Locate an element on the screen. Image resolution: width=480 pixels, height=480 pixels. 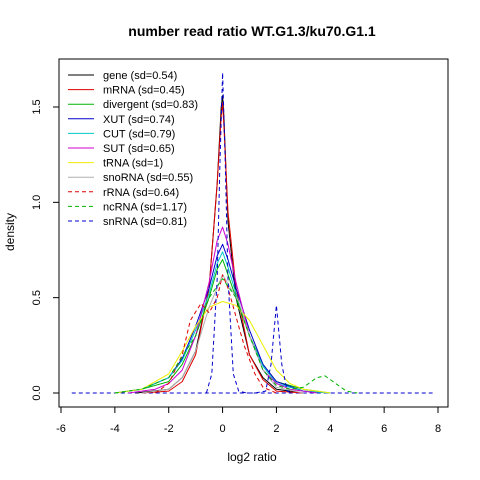
legend-label: rRNA (sd=0.64) is located at coordinates (141, 193).